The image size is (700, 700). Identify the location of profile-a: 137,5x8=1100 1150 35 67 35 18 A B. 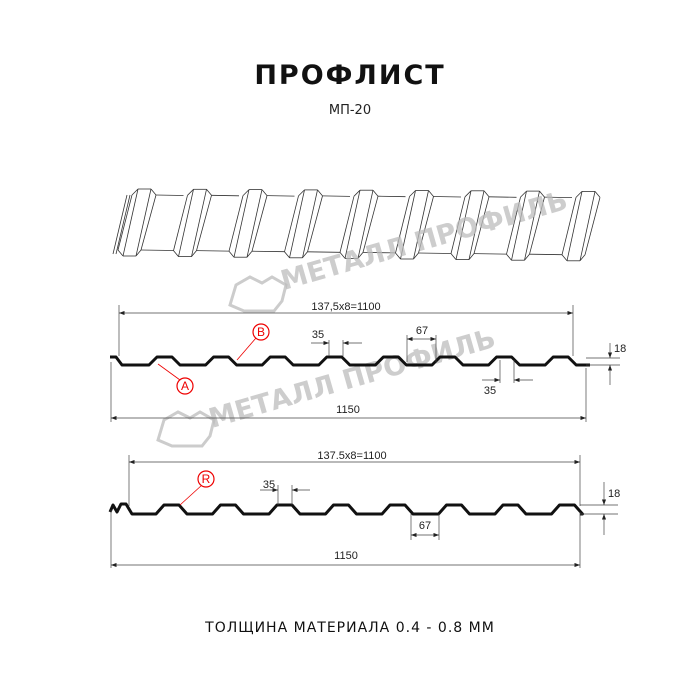
(368, 361).